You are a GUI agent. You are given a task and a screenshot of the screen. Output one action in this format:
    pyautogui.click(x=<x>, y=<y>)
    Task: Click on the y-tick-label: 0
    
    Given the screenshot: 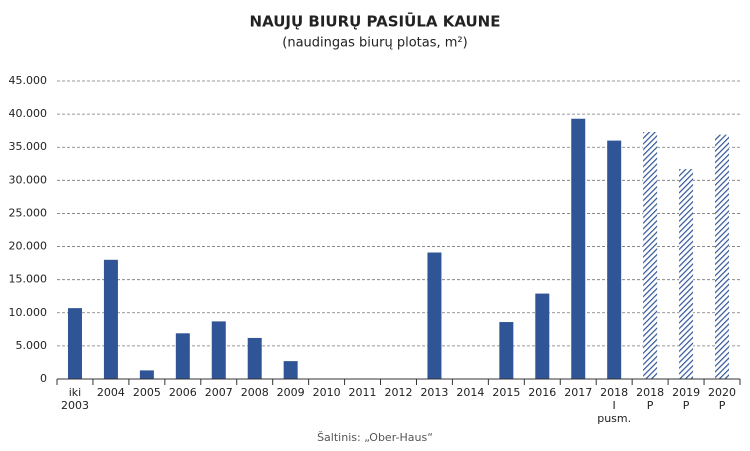 What is the action you would take?
    pyautogui.click(x=43, y=378)
    